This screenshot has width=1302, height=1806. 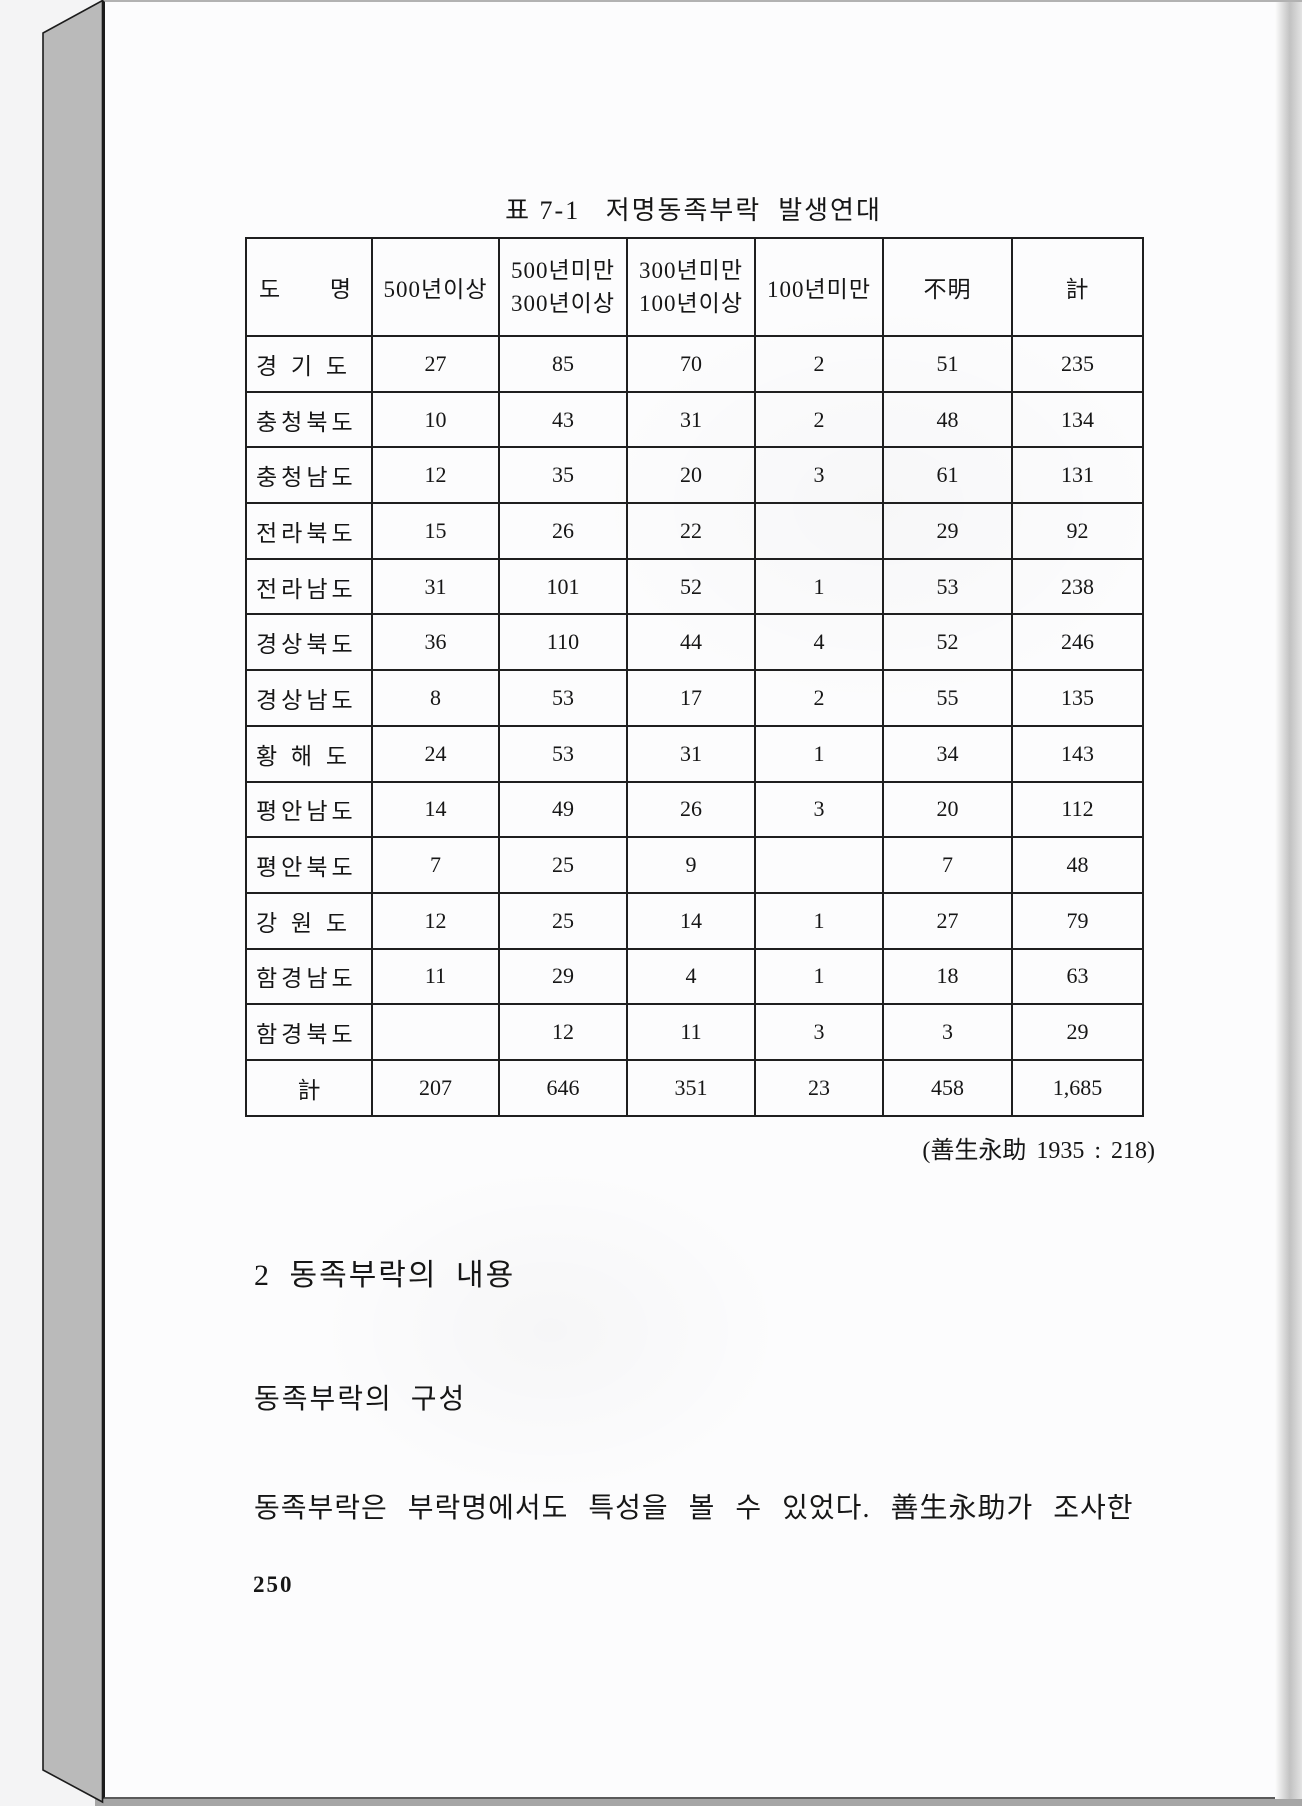 What do you see at coordinates (691, 287) in the screenshot?
I see `header-col-300to100: 300년미만 100년이상` at bounding box center [691, 287].